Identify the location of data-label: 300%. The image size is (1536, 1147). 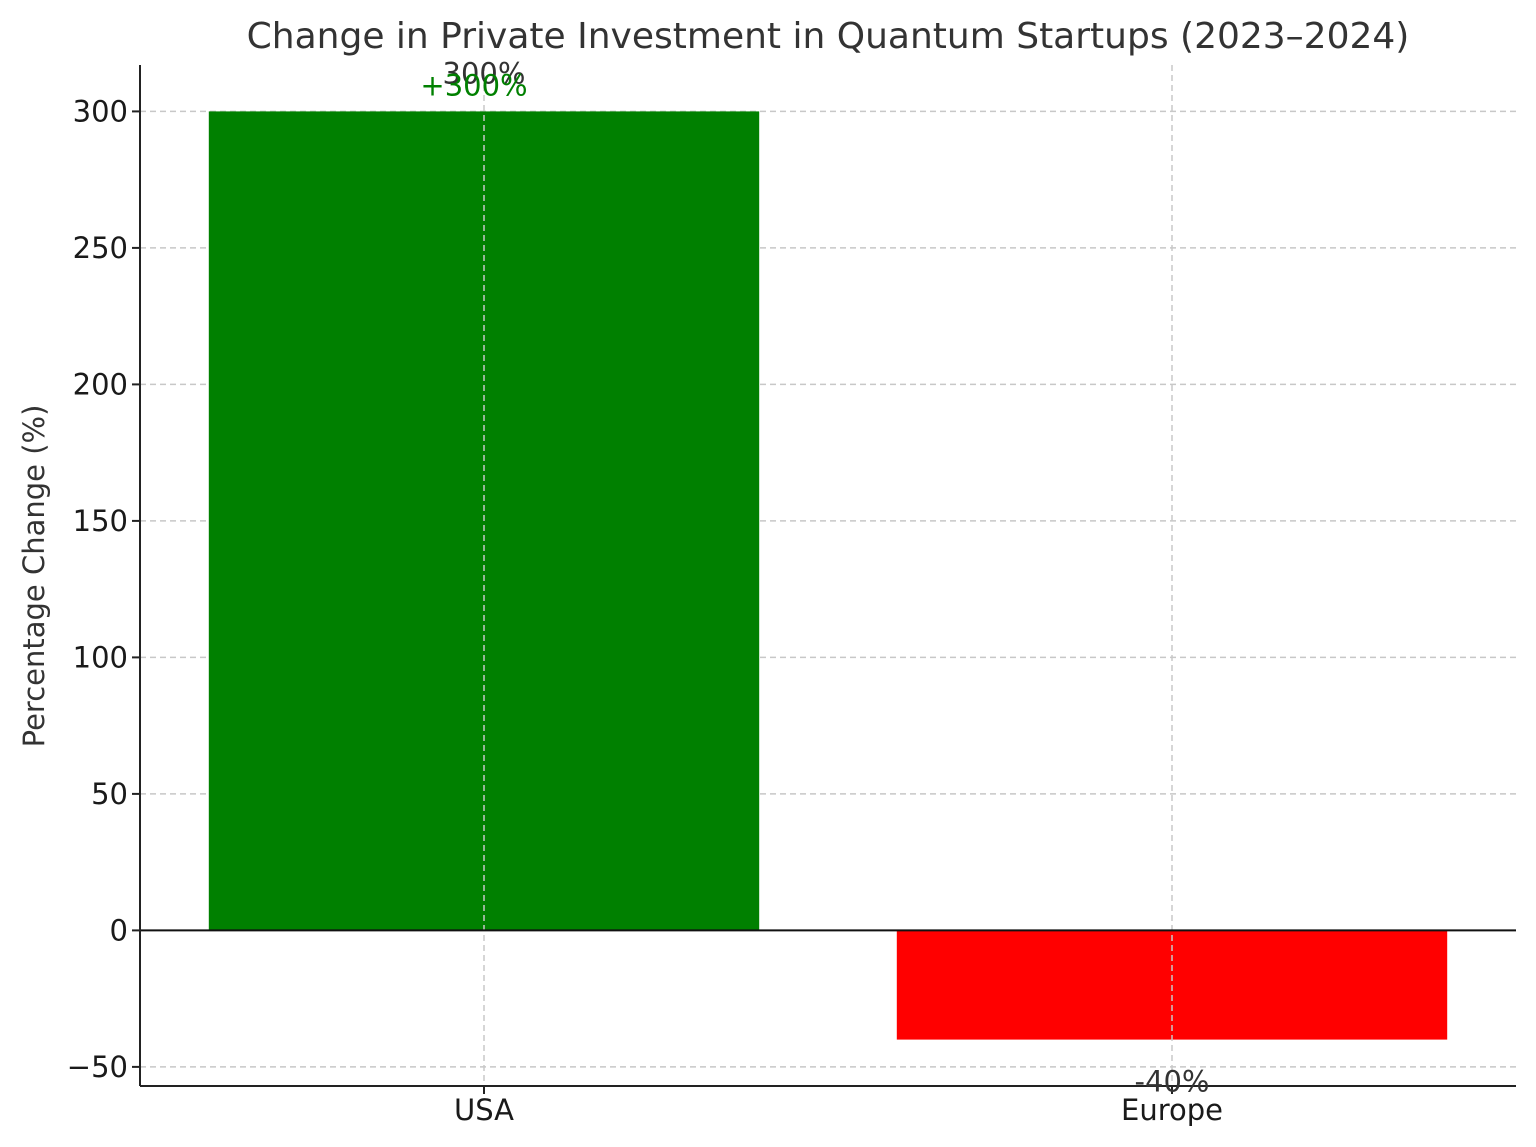
(484, 73).